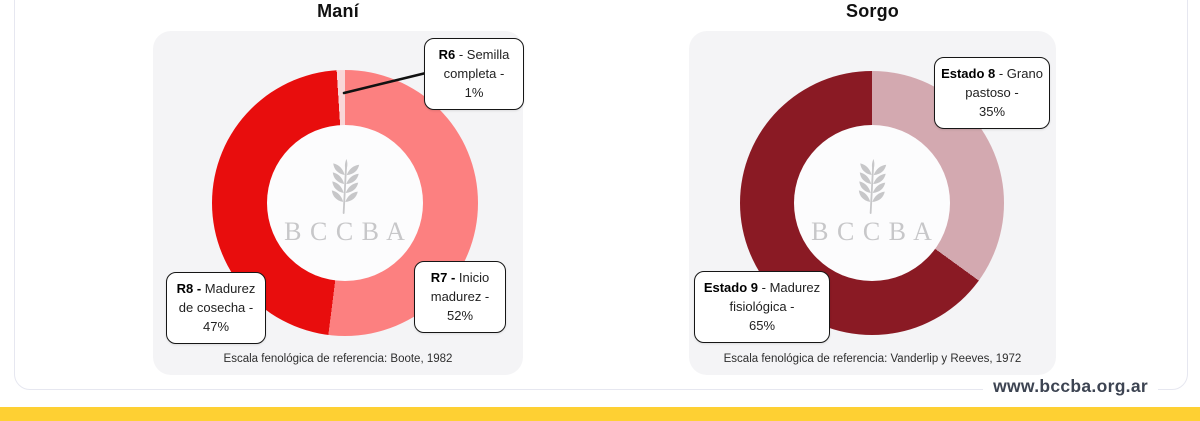  What do you see at coordinates (338, 11) in the screenshot?
I see `chart-title-mani: Maní` at bounding box center [338, 11].